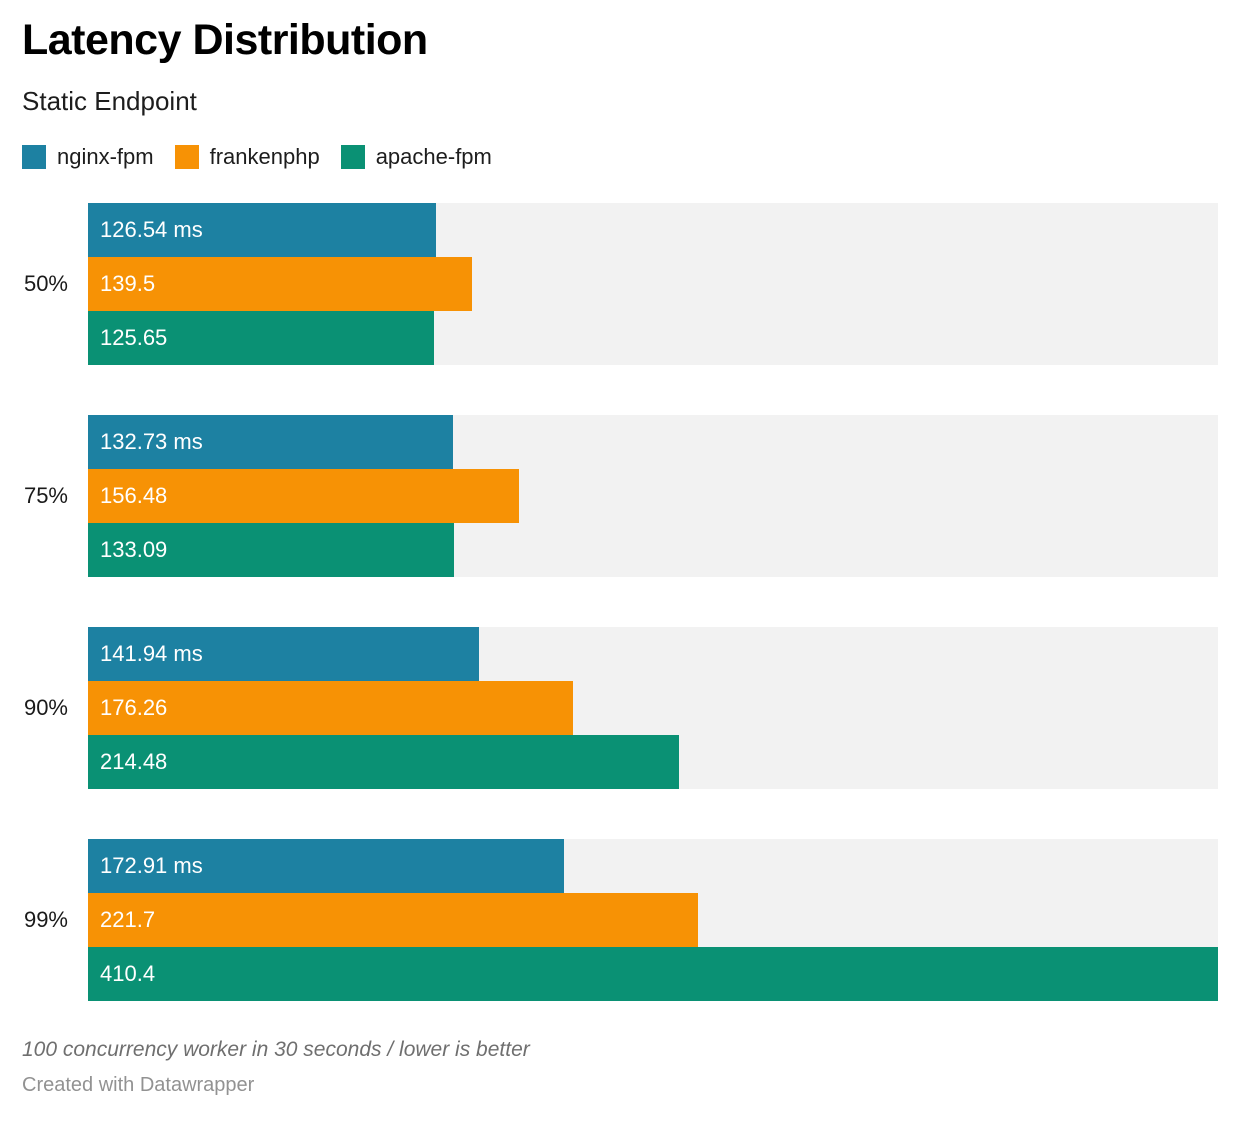 The image size is (1240, 1126). Describe the element at coordinates (262, 230) in the screenshot. I see `bar-nginx-fpm: 126.54 ms` at that location.